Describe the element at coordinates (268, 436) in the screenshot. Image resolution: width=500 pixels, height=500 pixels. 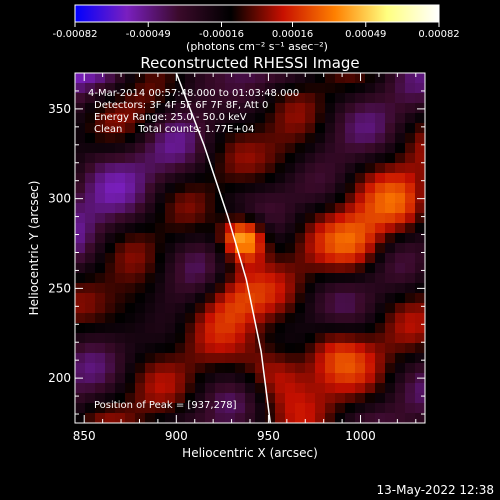
I see `x-tick-label: 950` at that location.